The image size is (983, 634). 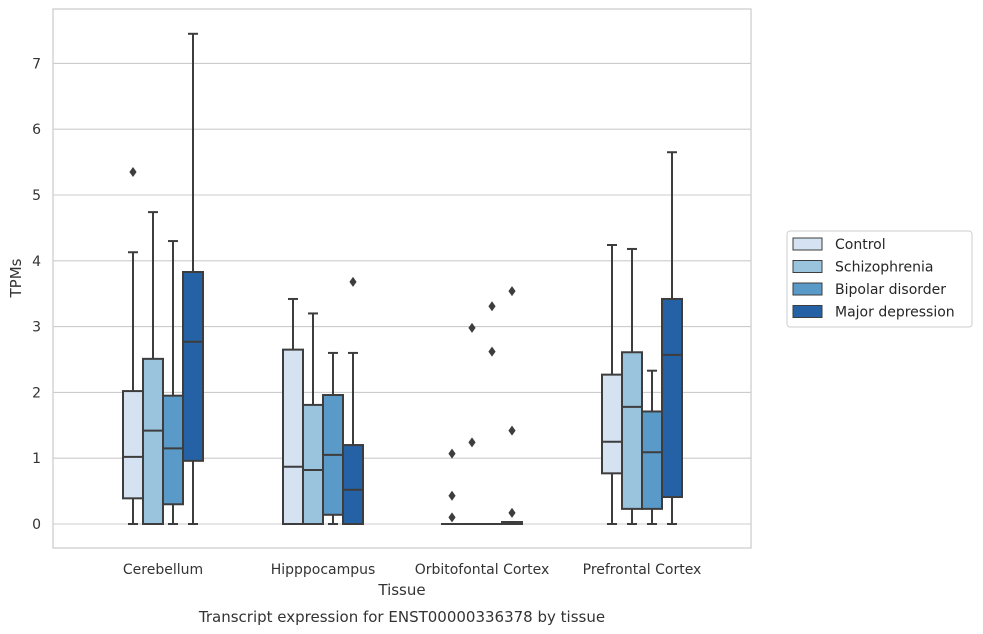 I want to click on y-tick-label: 2, so click(x=36, y=393).